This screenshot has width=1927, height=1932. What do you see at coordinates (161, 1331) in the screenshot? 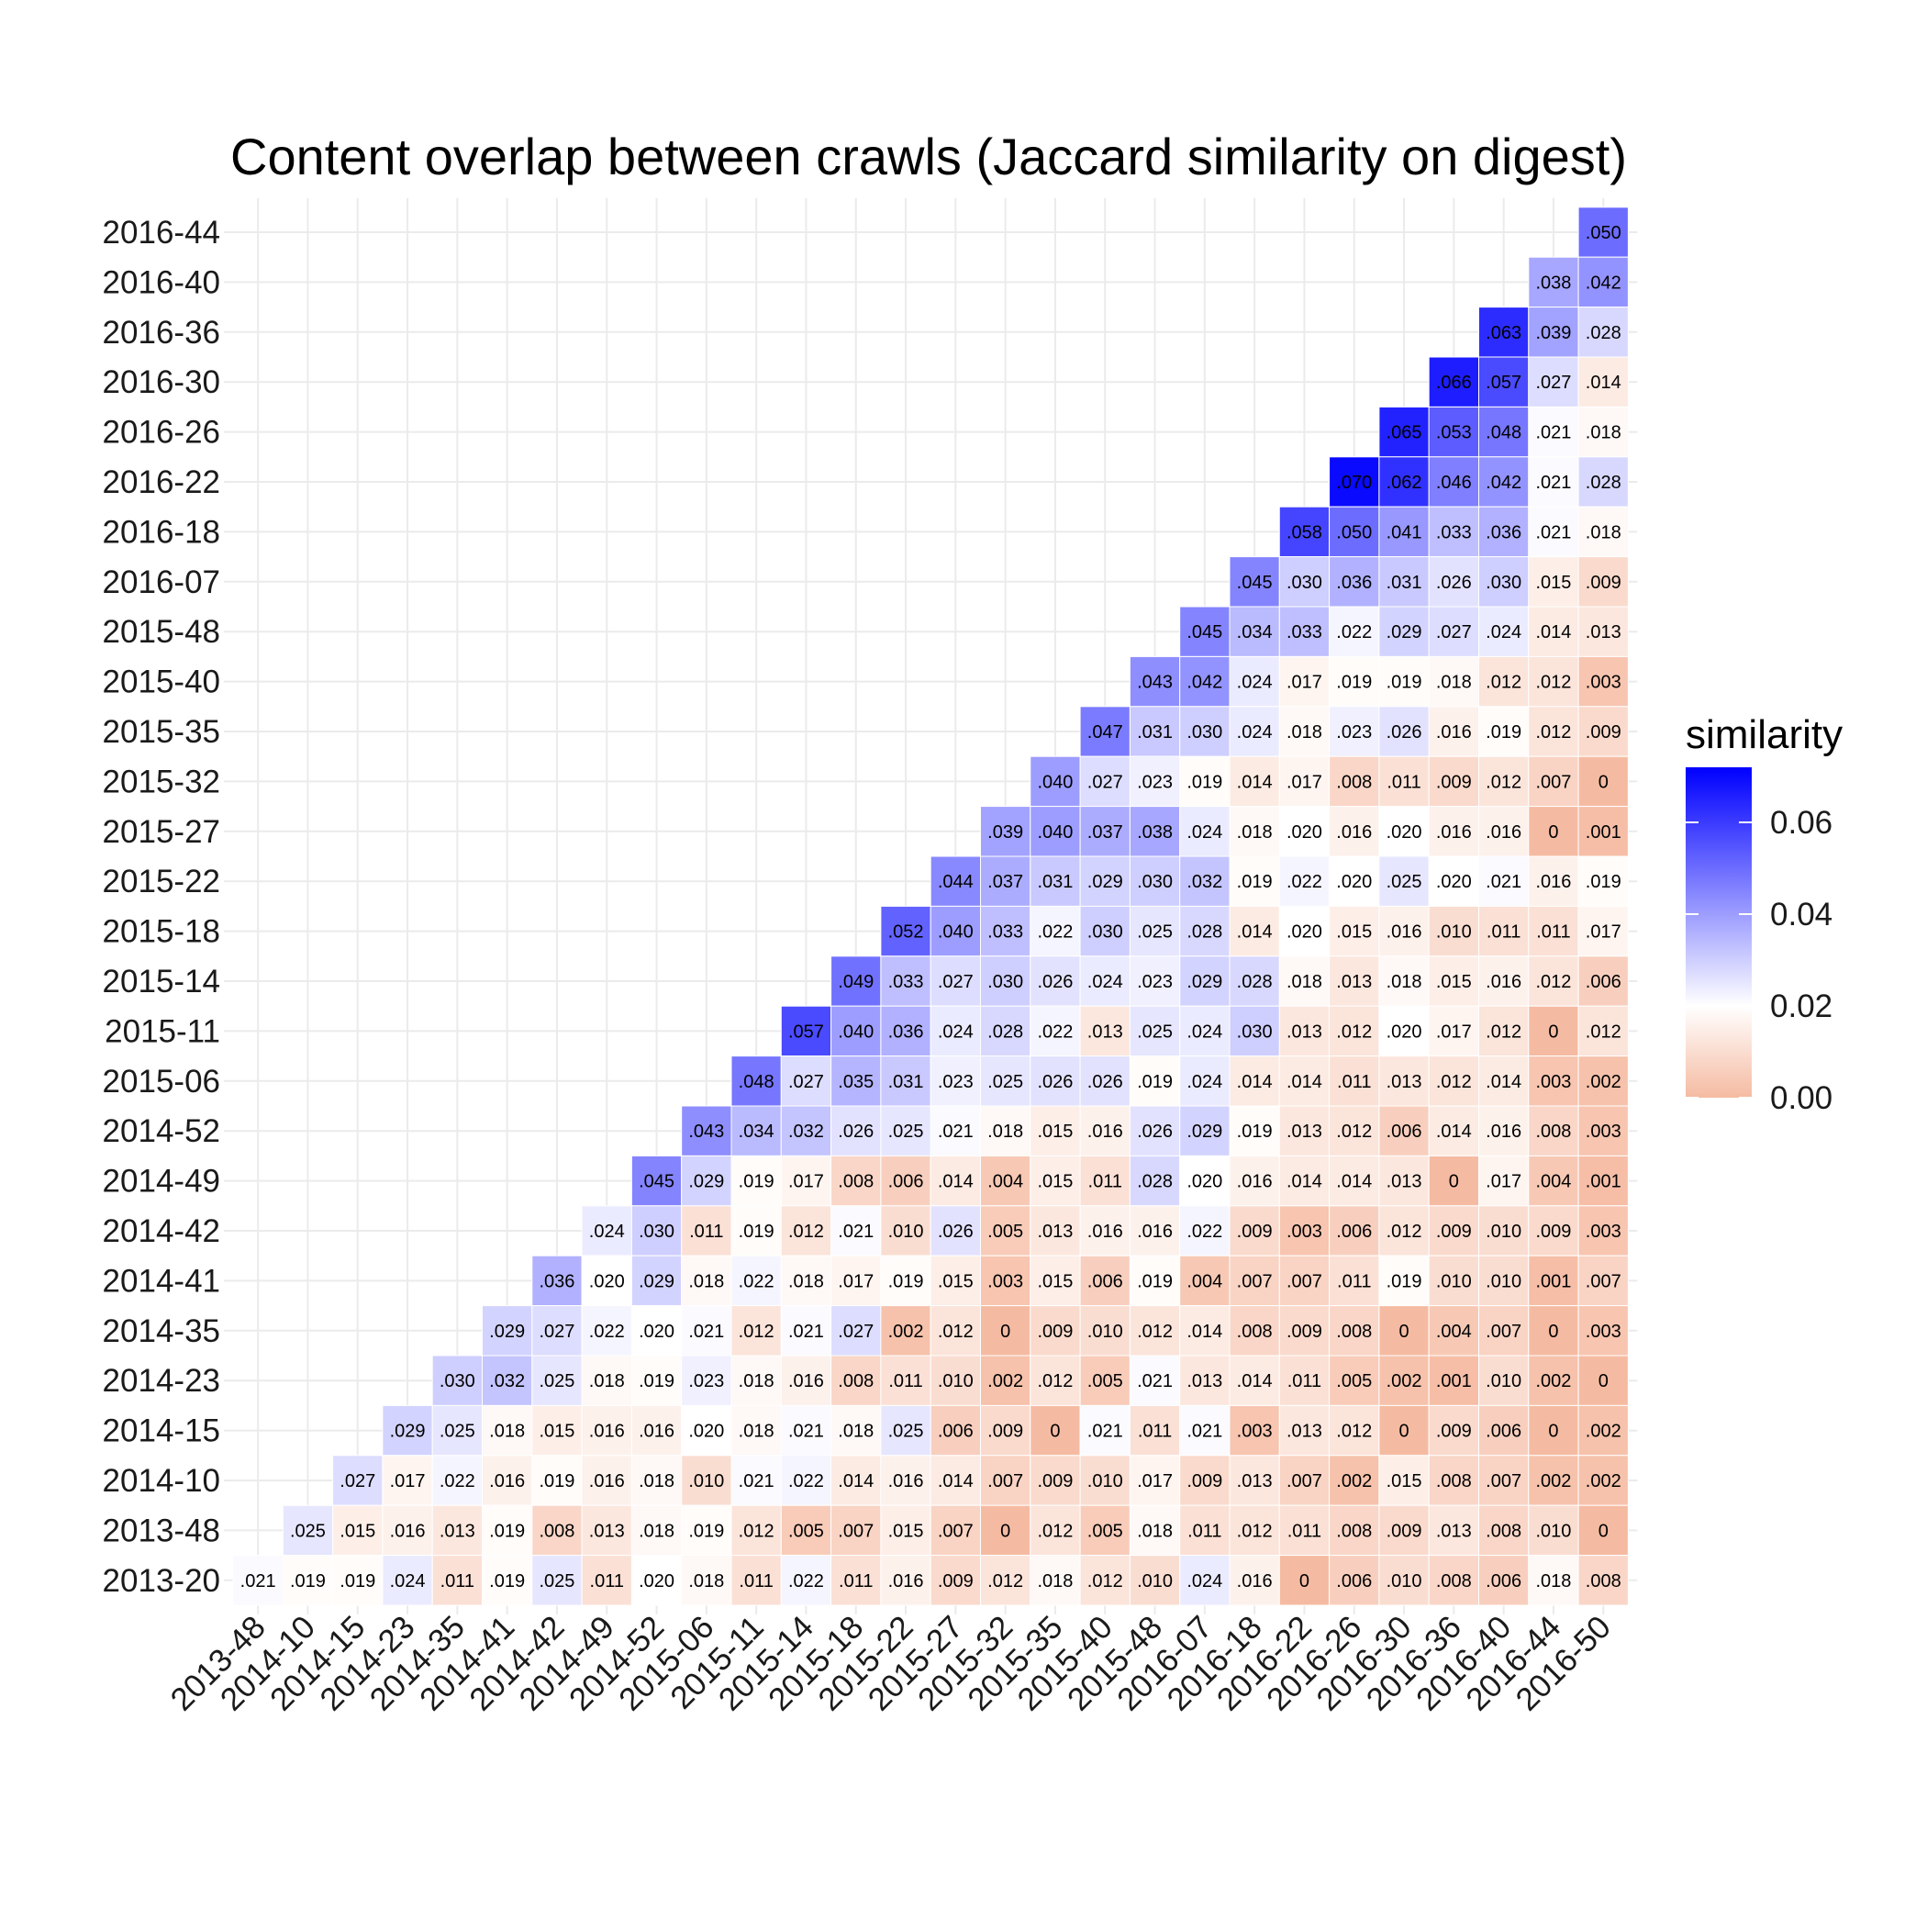
I see `y-tick-label: 2014-35` at bounding box center [161, 1331].